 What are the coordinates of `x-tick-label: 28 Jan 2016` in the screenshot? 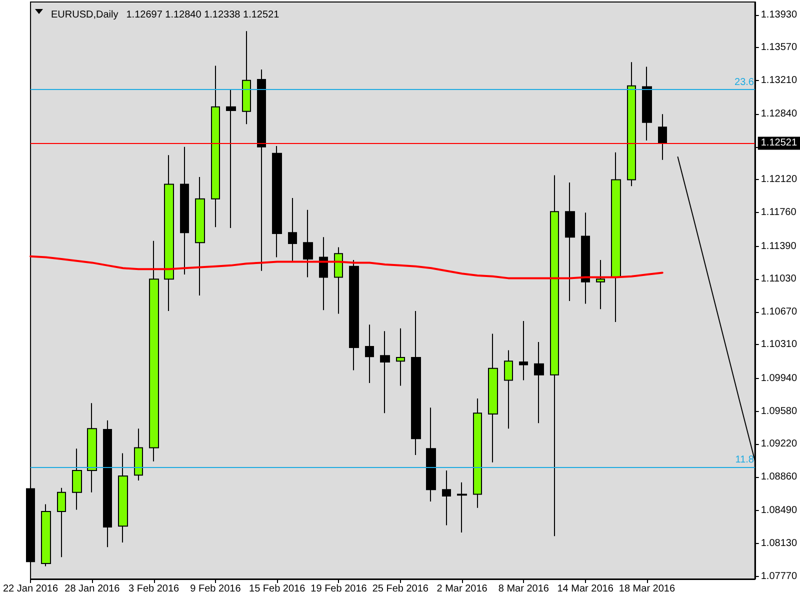 It's located at (92, 589).